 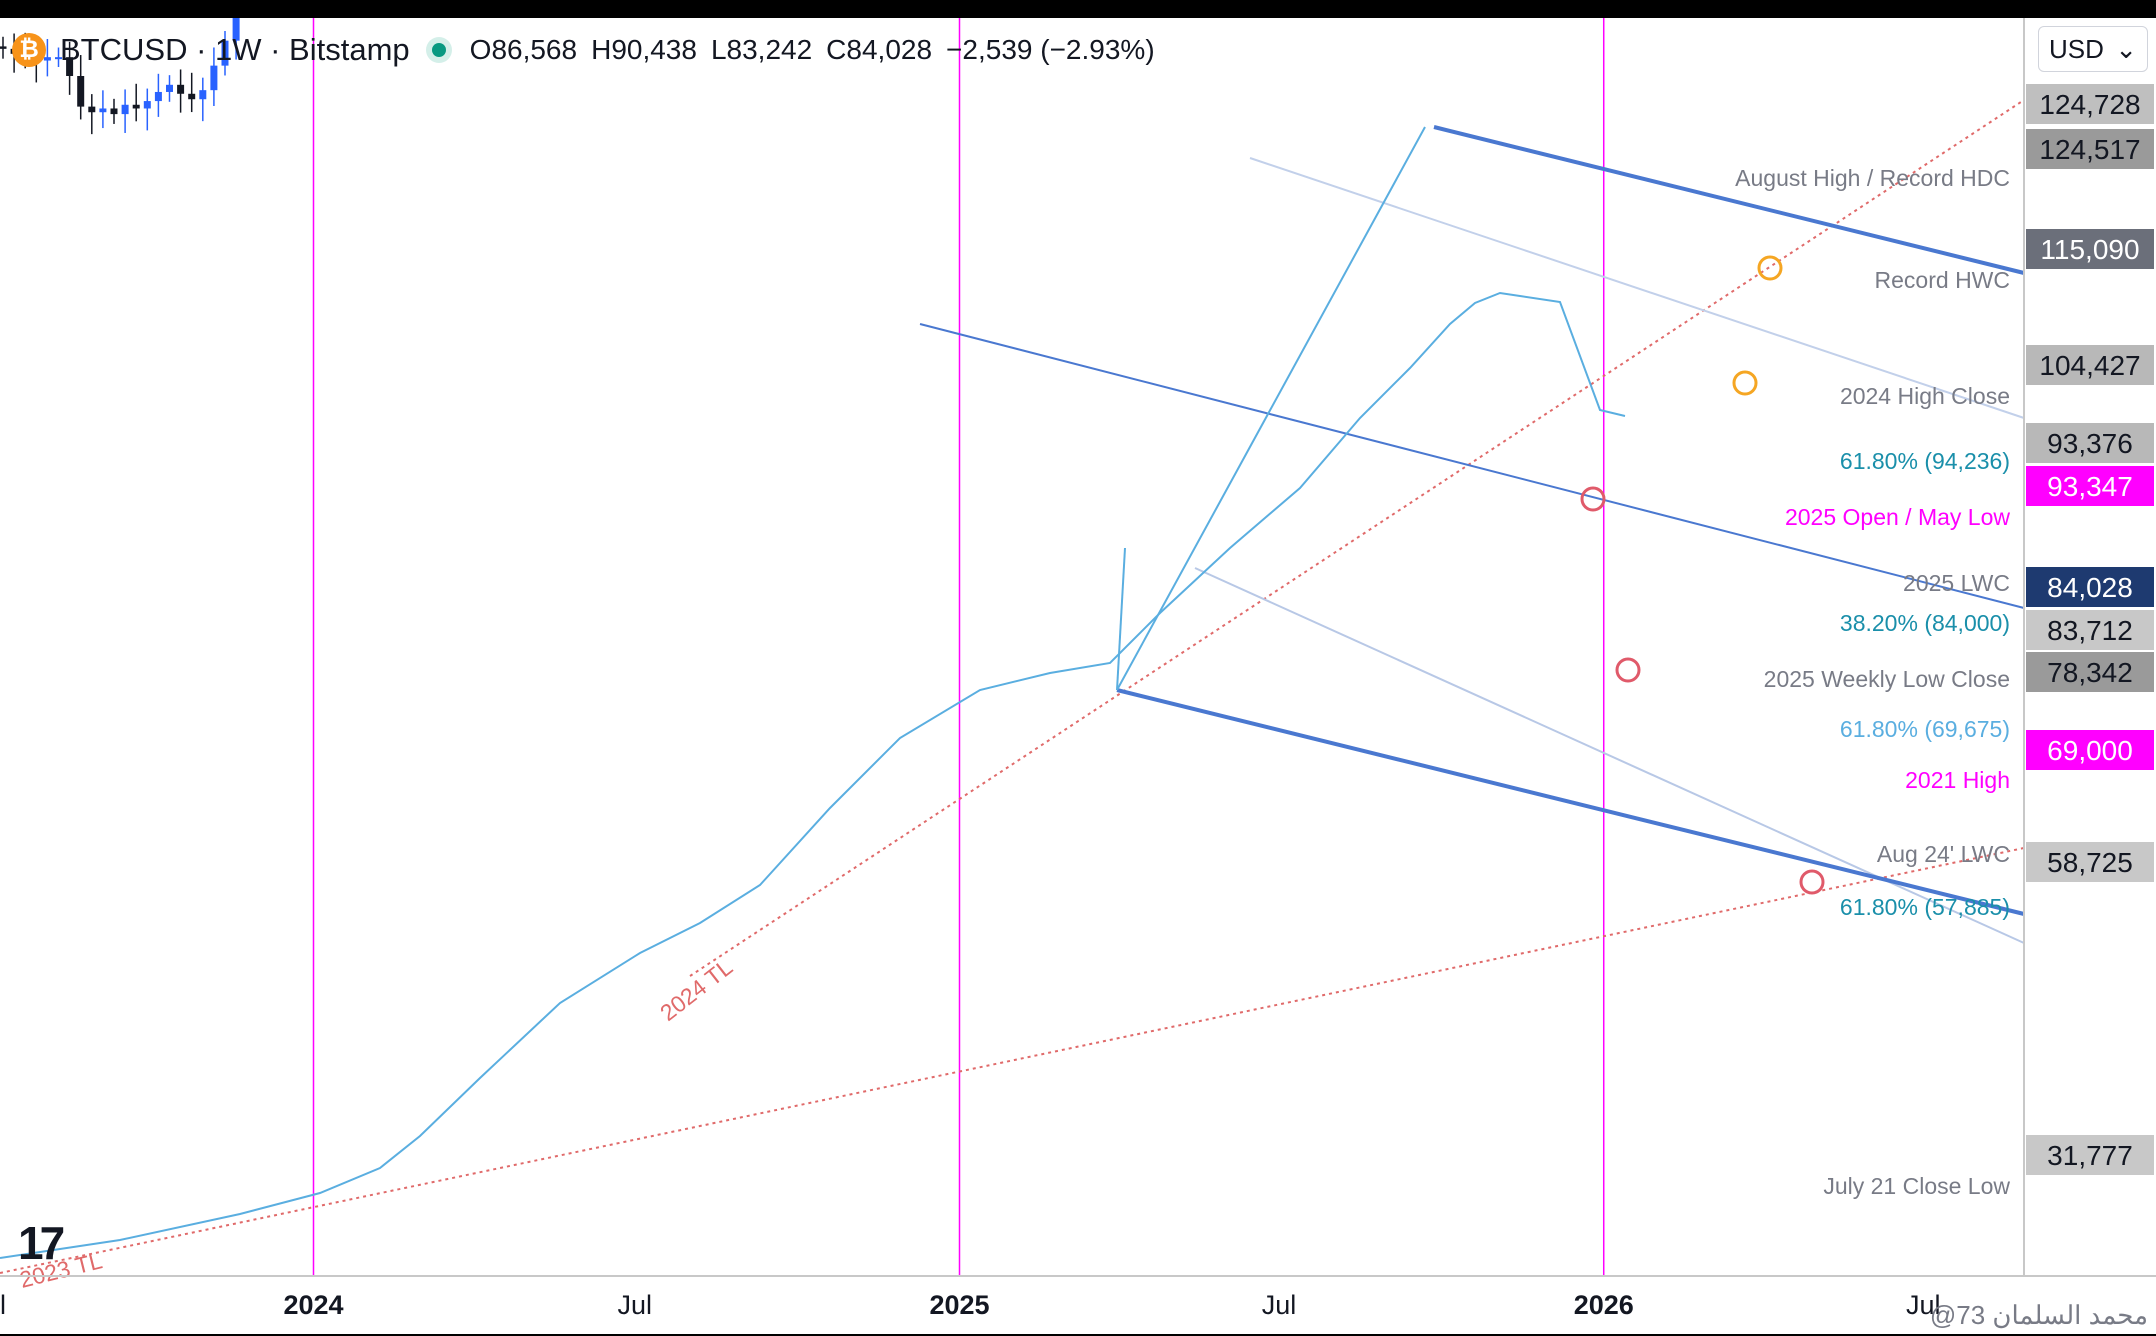 What do you see at coordinates (2126, 48) in the screenshot?
I see `chevron-down-icon: ⌄` at bounding box center [2126, 48].